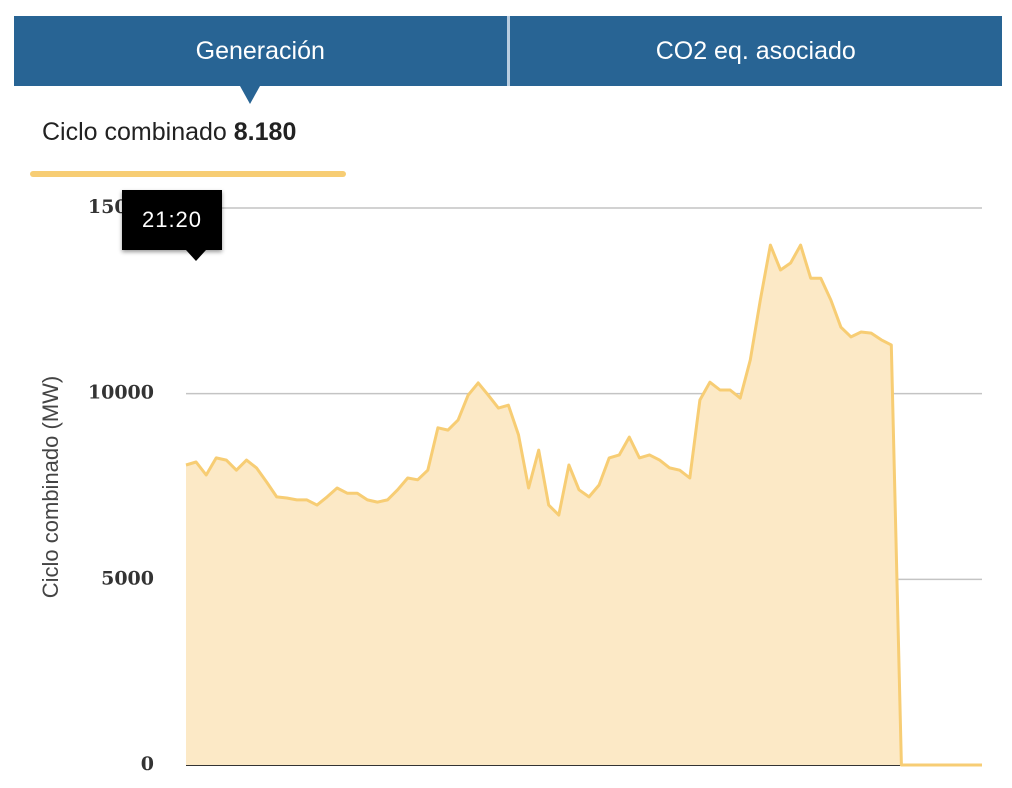 The height and width of the screenshot is (788, 1012). What do you see at coordinates (50, 487) in the screenshot?
I see `y-axis-label: Ciclo combinado (MW)` at bounding box center [50, 487].